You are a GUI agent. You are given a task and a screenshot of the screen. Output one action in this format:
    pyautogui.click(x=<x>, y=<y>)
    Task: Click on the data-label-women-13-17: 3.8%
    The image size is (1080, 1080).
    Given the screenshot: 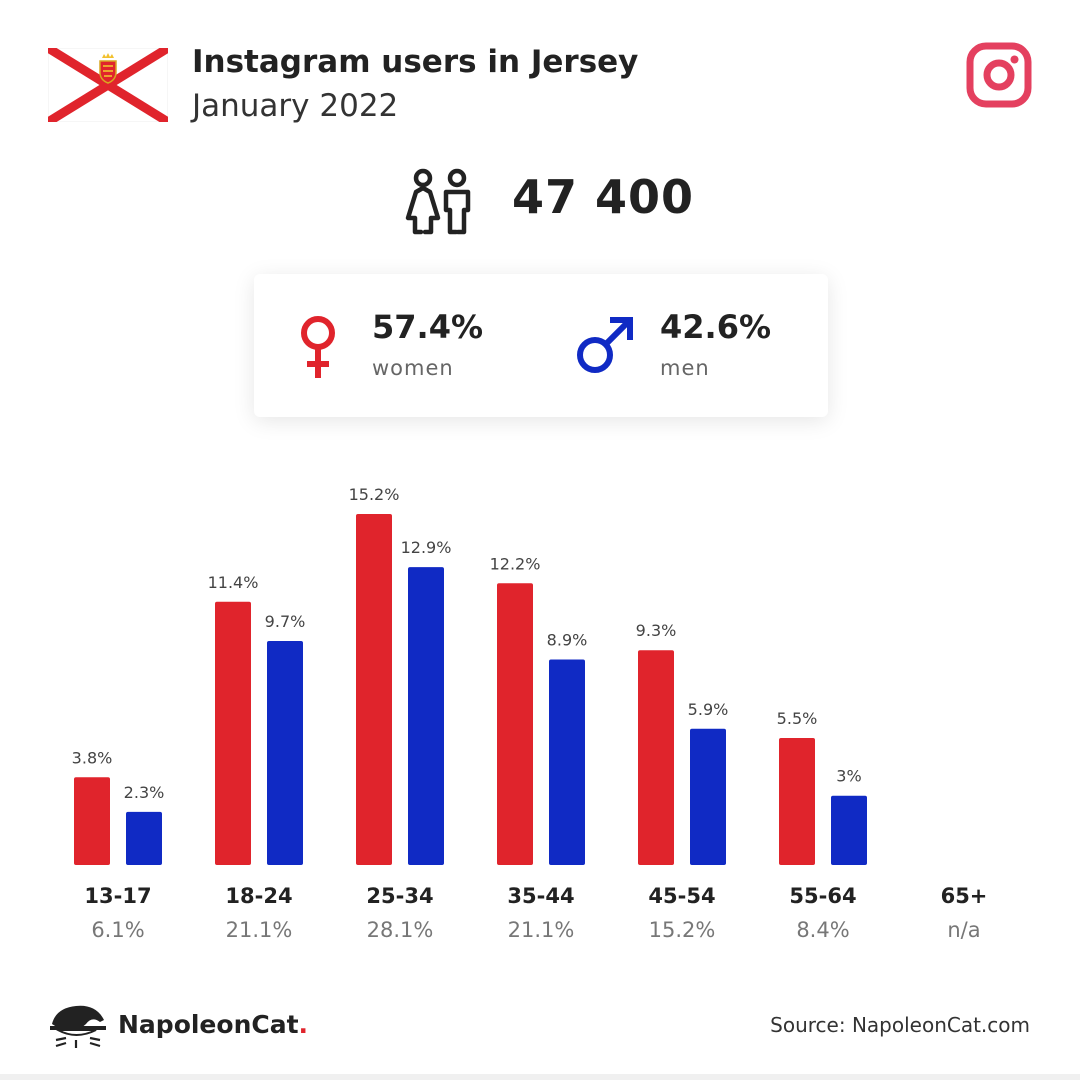 What is the action you would take?
    pyautogui.click(x=92, y=757)
    